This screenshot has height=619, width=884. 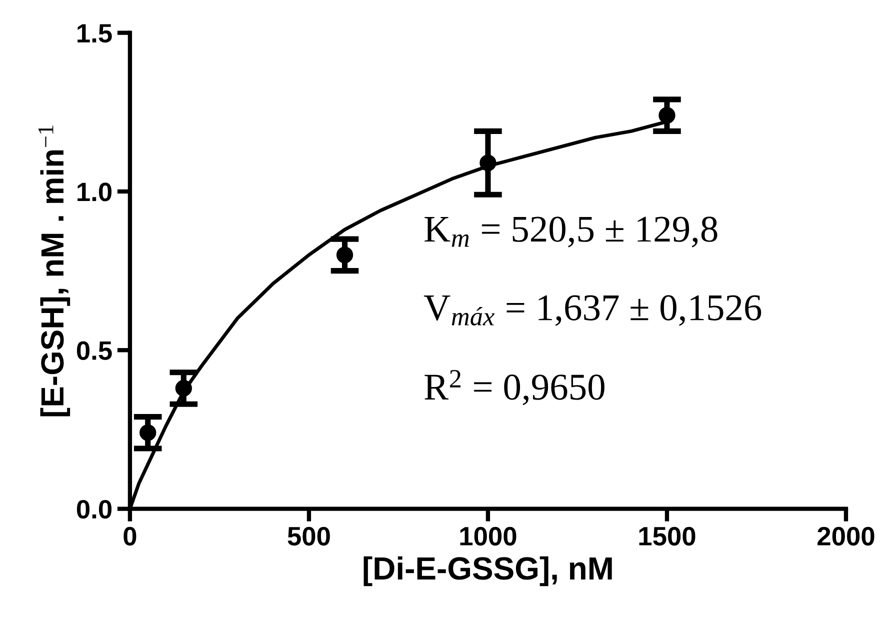 I want to click on x-tick-label: 0, so click(x=130, y=536).